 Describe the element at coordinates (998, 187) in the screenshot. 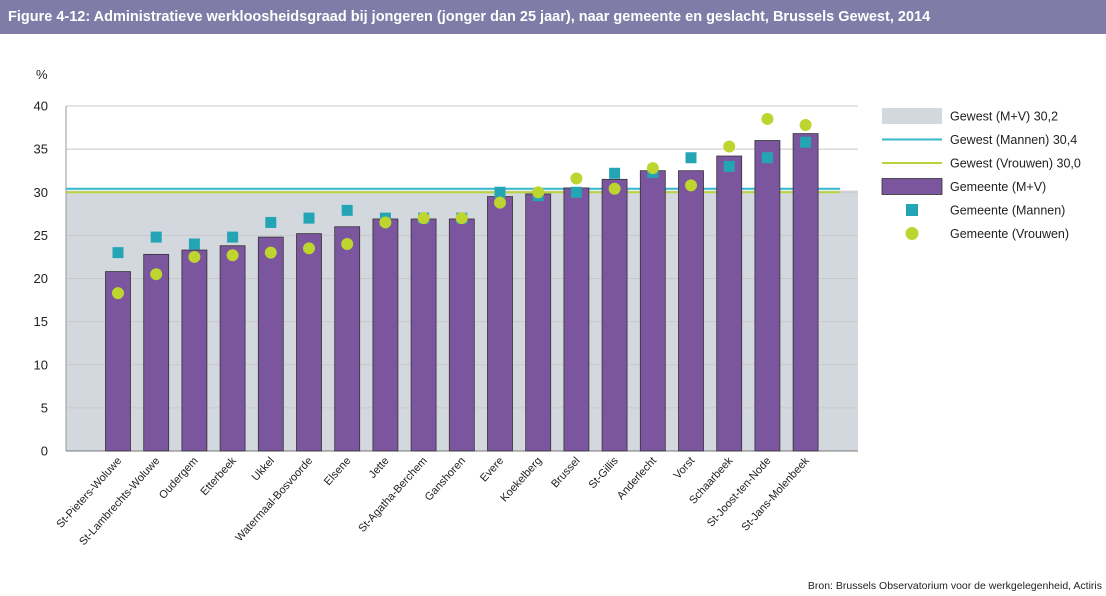

I see `legend-label-gemeente-m-v: Gemeente (M+V)` at that location.